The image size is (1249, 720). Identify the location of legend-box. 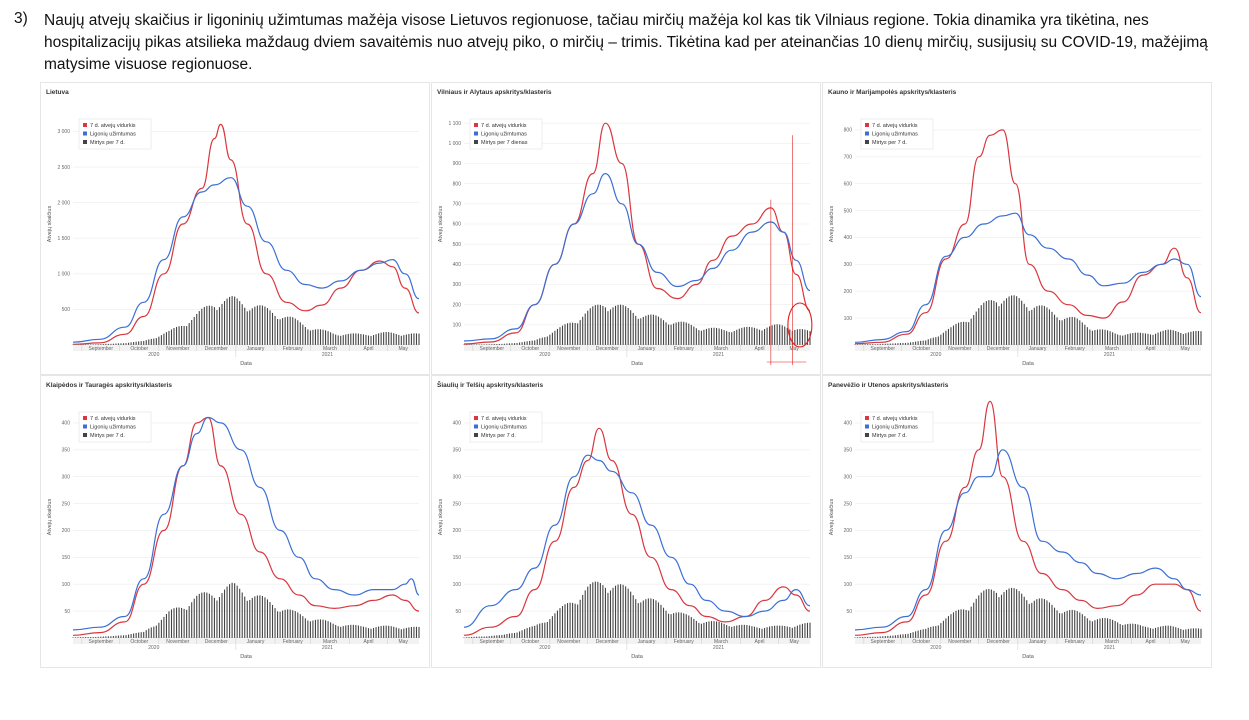
(897, 427).